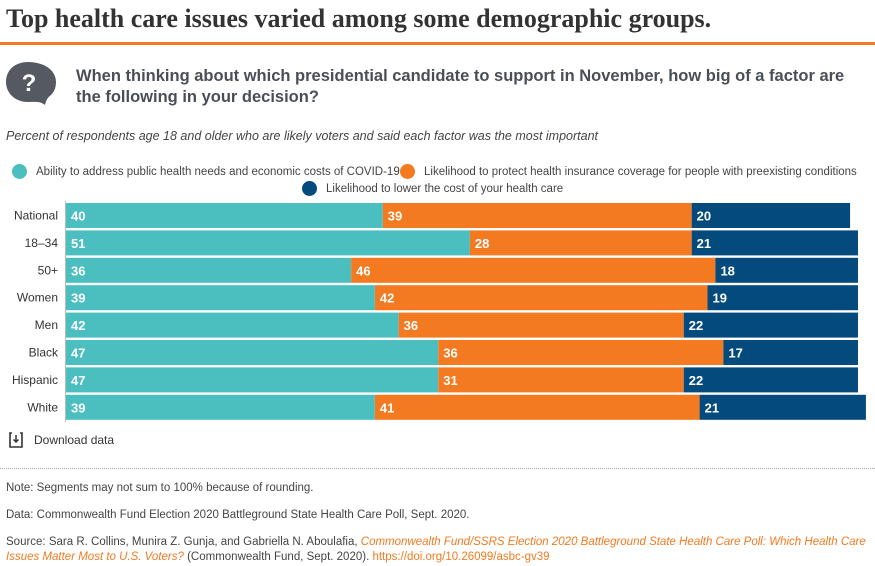 This screenshot has height=566, width=875. What do you see at coordinates (461, 557) in the screenshot?
I see `doi-link: https://doi.org/10.26099/asbc-gv39` at bounding box center [461, 557].